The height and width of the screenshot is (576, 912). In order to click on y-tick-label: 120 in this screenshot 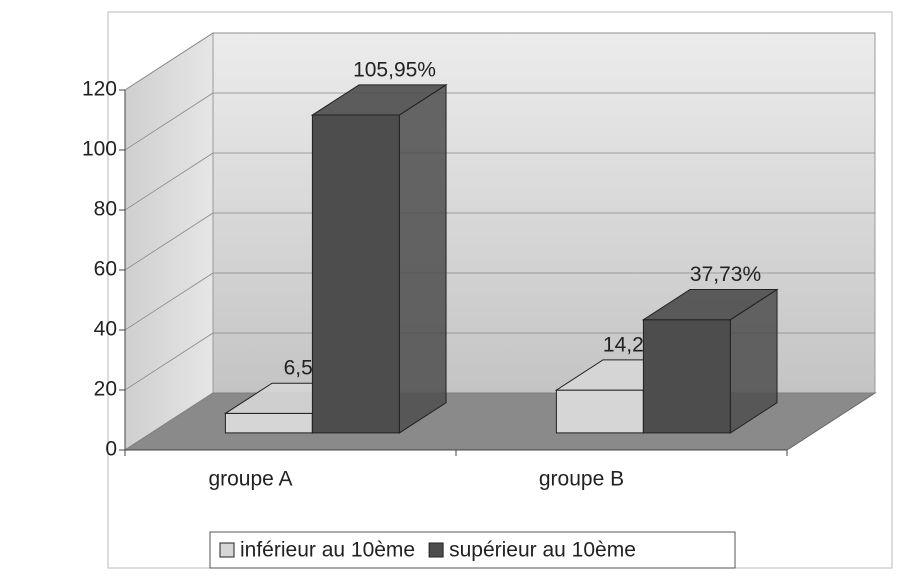, I will do `click(99, 89)`.